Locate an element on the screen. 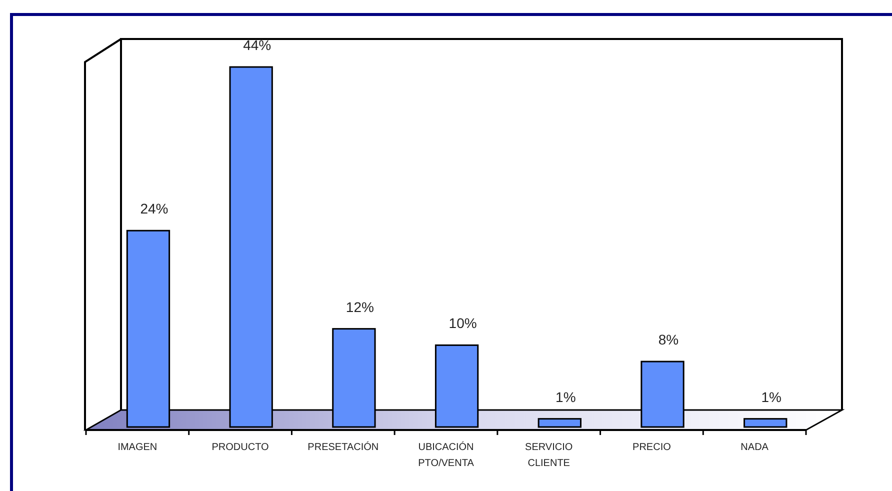 The width and height of the screenshot is (892, 491). x-tick-label: NADA is located at coordinates (754, 447).